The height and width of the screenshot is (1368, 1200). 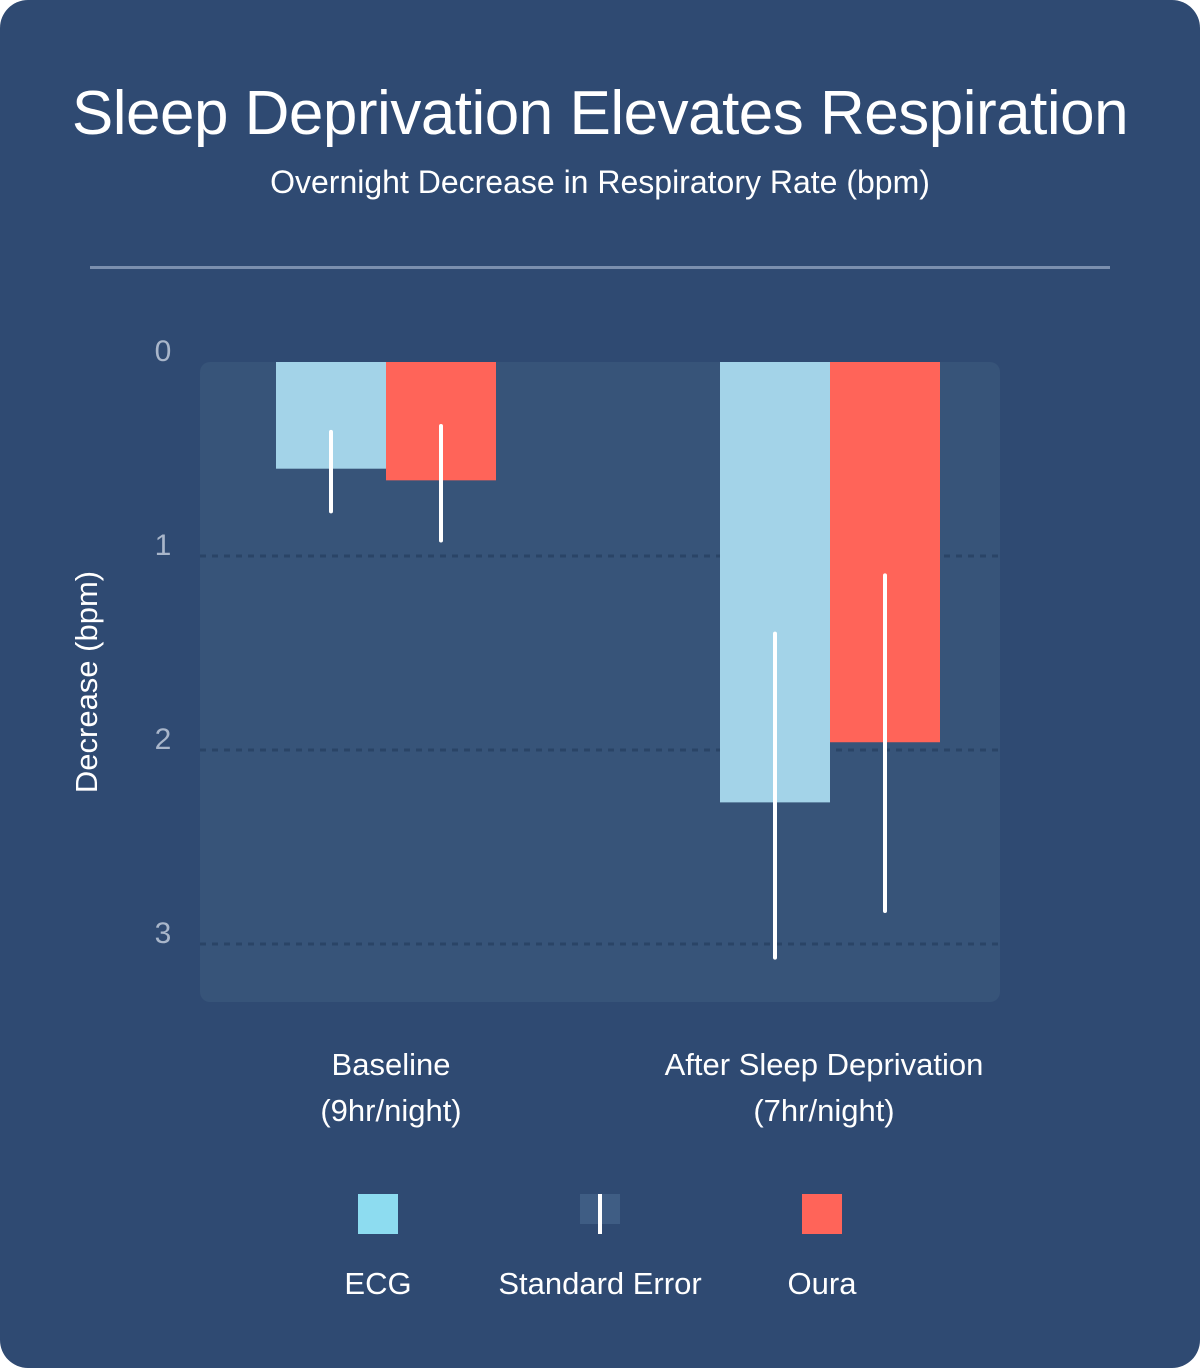 I want to click on legend-label-standard-error: Standard Error, so click(x=600, y=1283).